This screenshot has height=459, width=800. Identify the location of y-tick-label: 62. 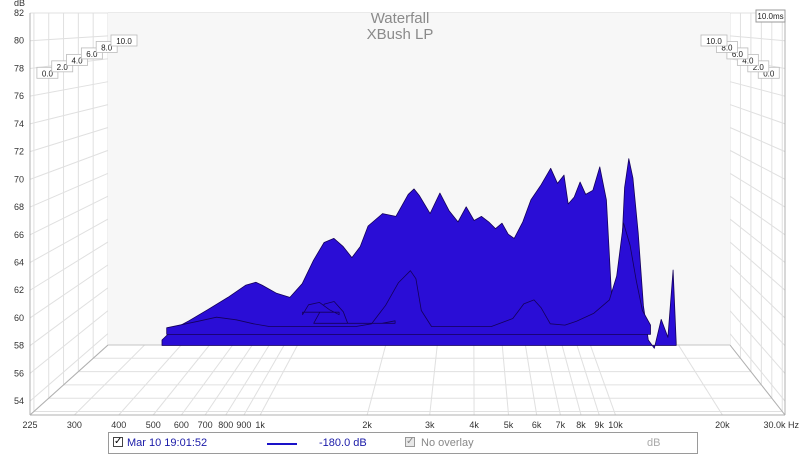
(19, 290).